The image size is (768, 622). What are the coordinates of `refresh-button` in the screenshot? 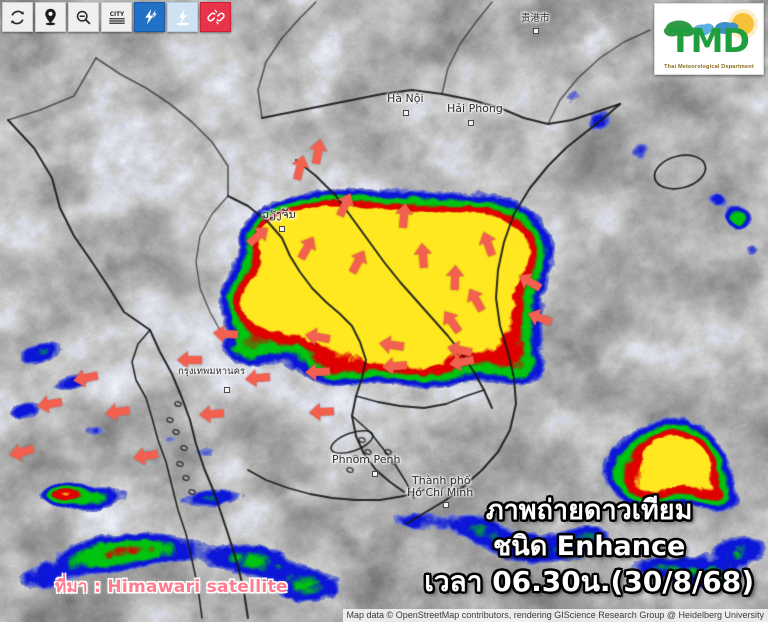 It's located at (17, 17).